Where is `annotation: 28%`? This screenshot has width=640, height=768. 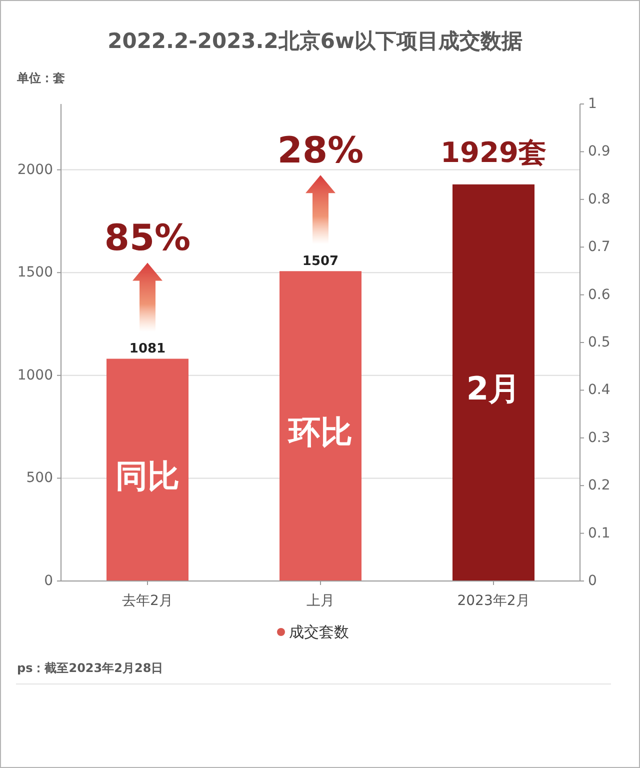
annotation: 28% is located at coordinates (320, 151).